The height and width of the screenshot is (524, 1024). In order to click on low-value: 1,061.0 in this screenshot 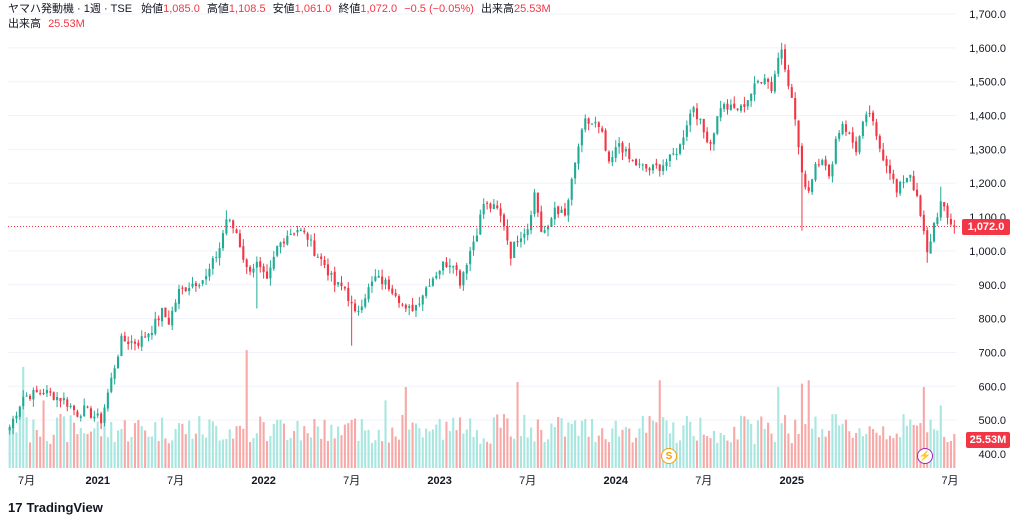, I will do `click(313, 9)`.